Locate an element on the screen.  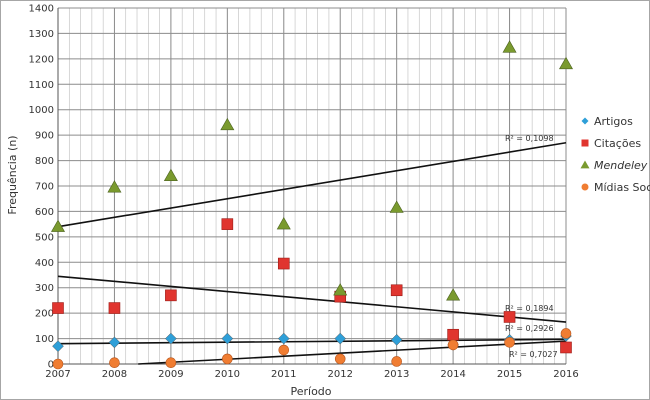
x-tick-label: 2015 is located at coordinates (509, 374).